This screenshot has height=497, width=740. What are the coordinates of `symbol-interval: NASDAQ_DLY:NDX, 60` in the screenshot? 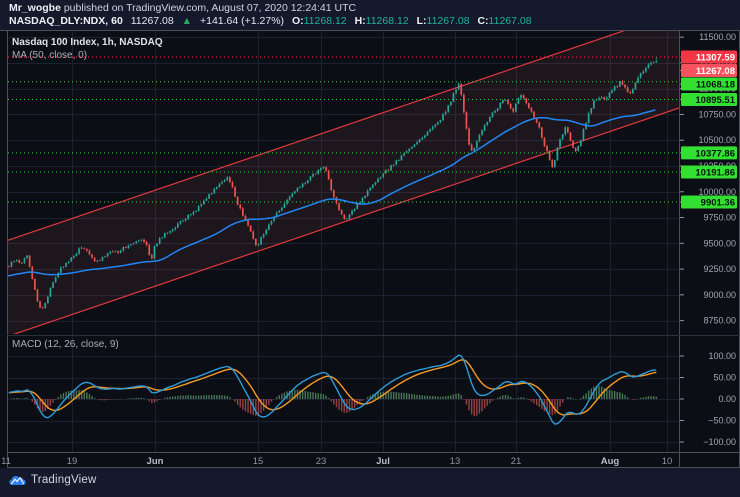 It's located at (66, 21).